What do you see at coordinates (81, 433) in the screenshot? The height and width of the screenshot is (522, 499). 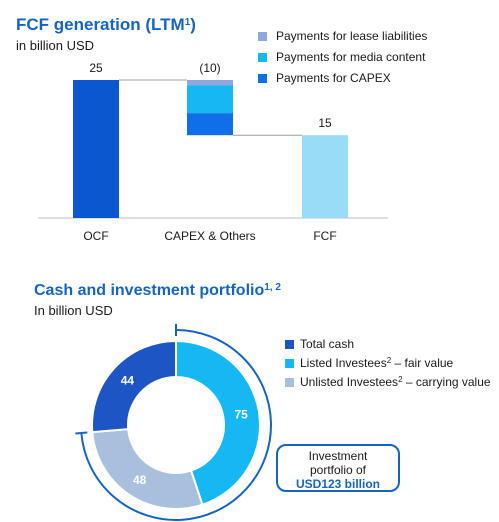 I see `bracket-tick-end` at bounding box center [81, 433].